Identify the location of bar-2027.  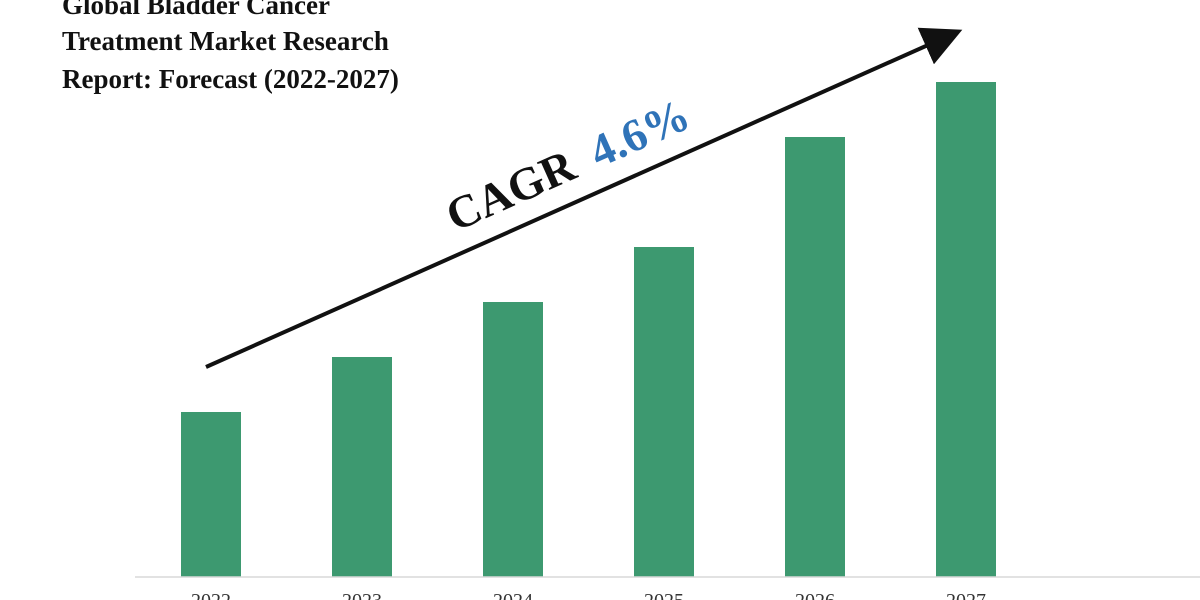
(966, 329).